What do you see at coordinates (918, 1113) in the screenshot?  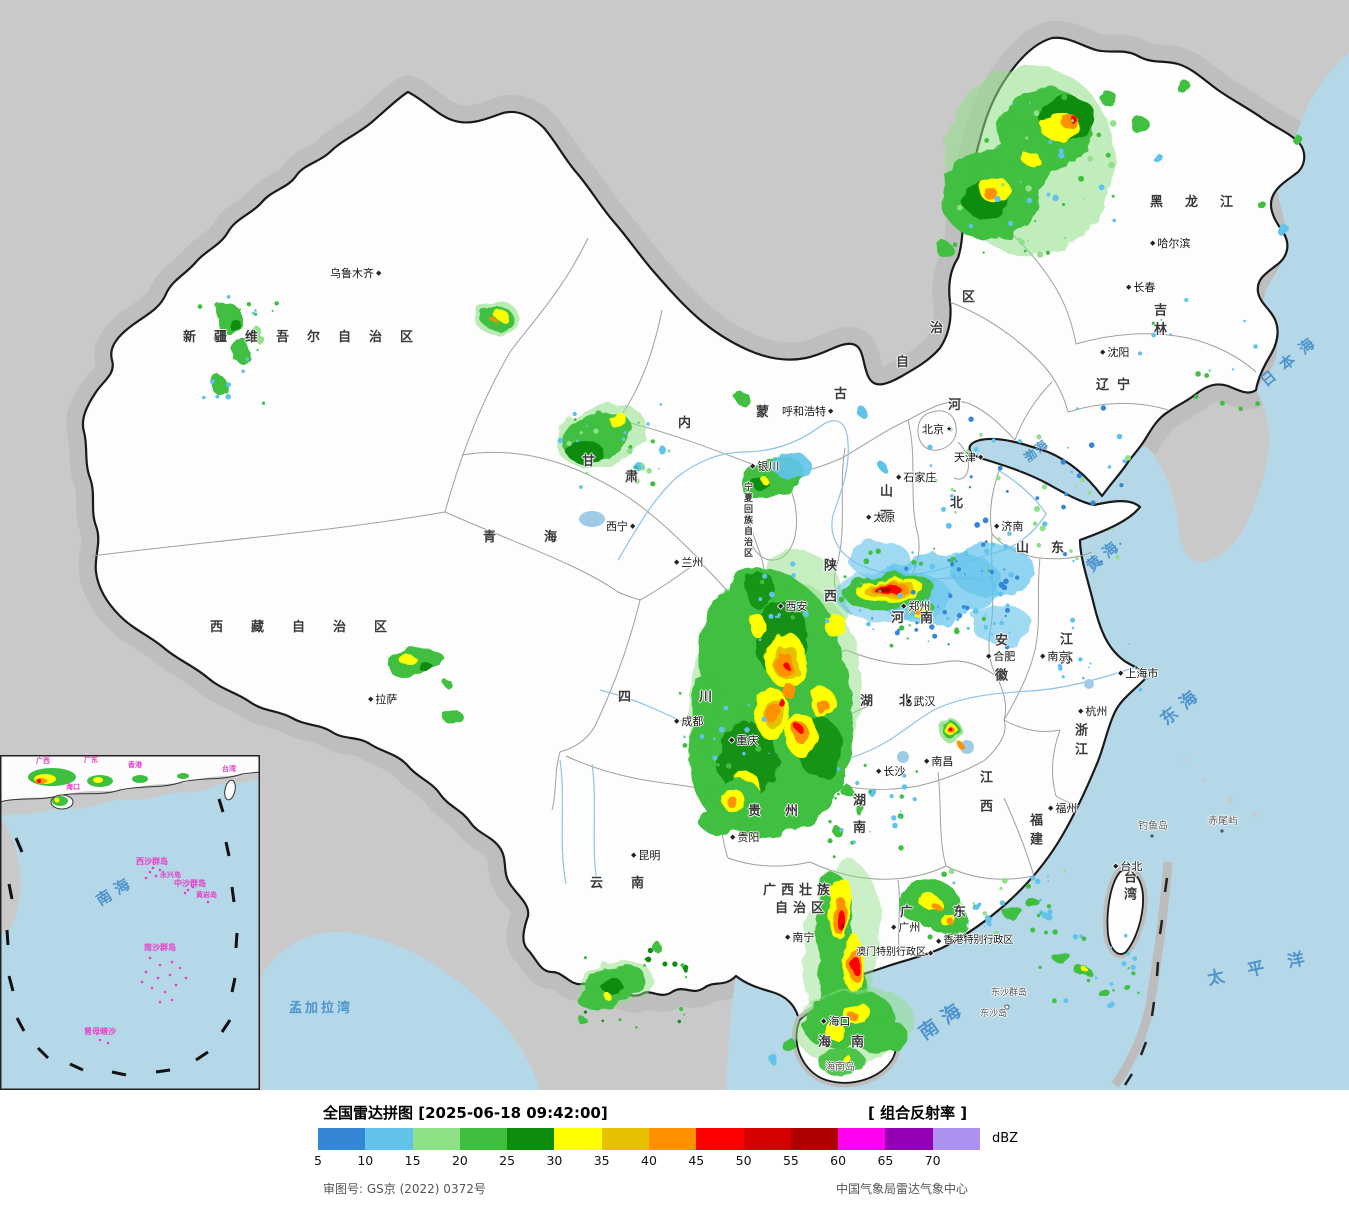 I see `product-label: [ 组合反射率 ]` at bounding box center [918, 1113].